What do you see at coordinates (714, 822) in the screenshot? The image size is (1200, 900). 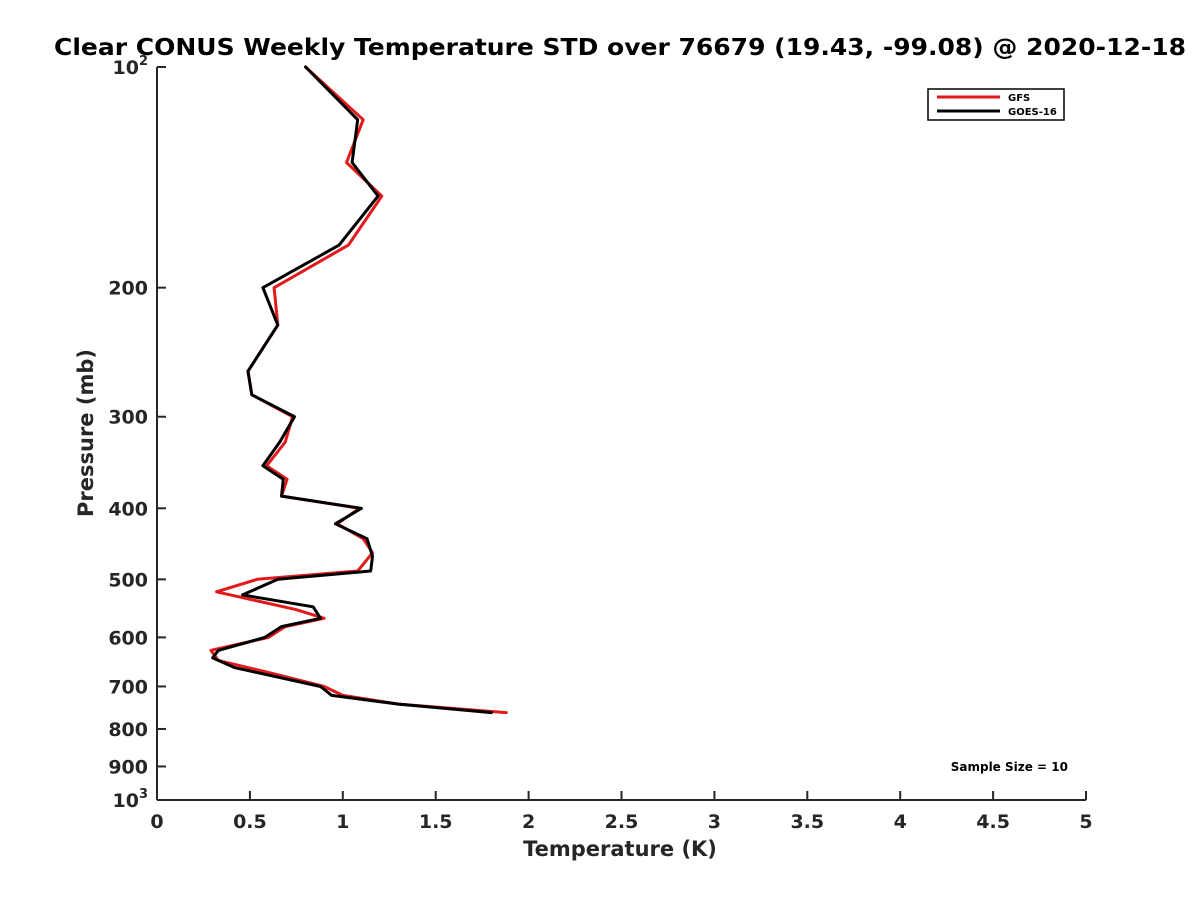 I see `x-tick-label-6: 3` at bounding box center [714, 822].